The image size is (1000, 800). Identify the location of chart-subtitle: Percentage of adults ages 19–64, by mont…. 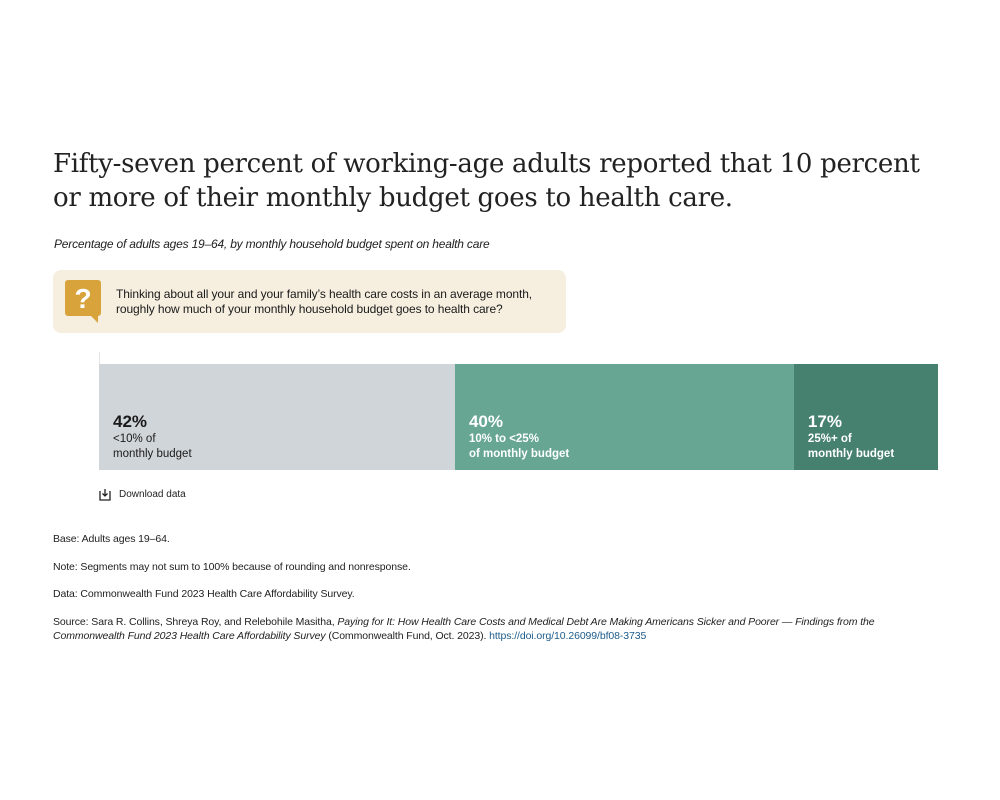
(272, 244).